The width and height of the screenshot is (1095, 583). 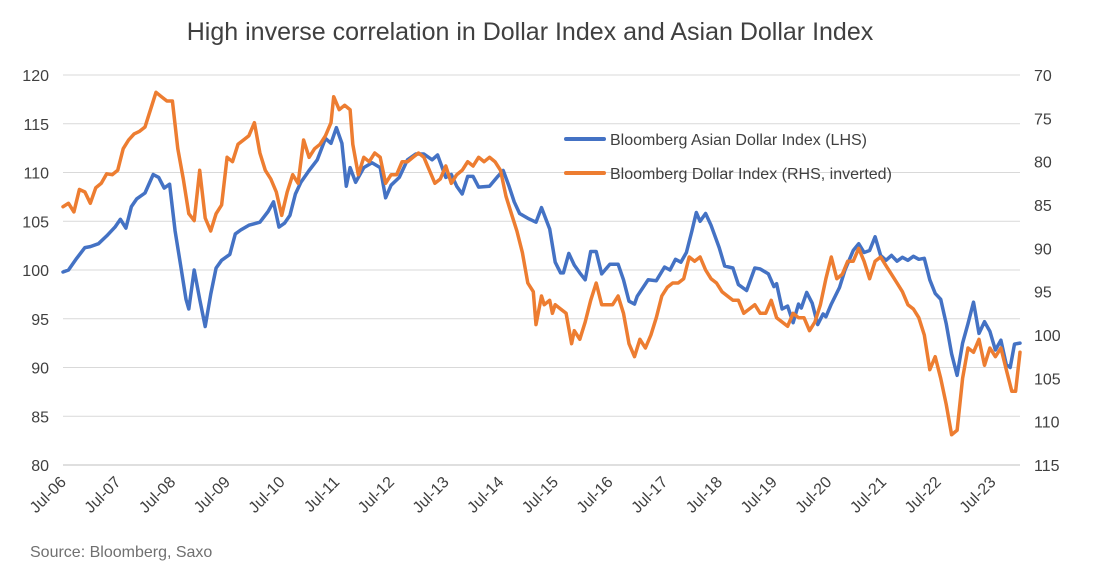 What do you see at coordinates (650, 495) in the screenshot?
I see `x-tick-label: Jul-17` at bounding box center [650, 495].